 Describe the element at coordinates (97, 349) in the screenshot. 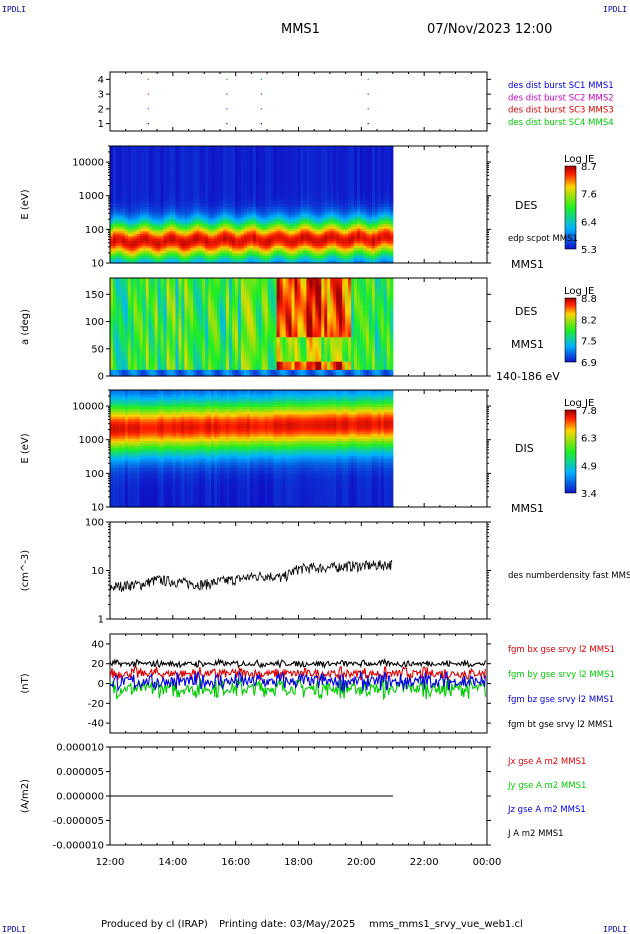

I see `y-tick-label: 50` at that location.